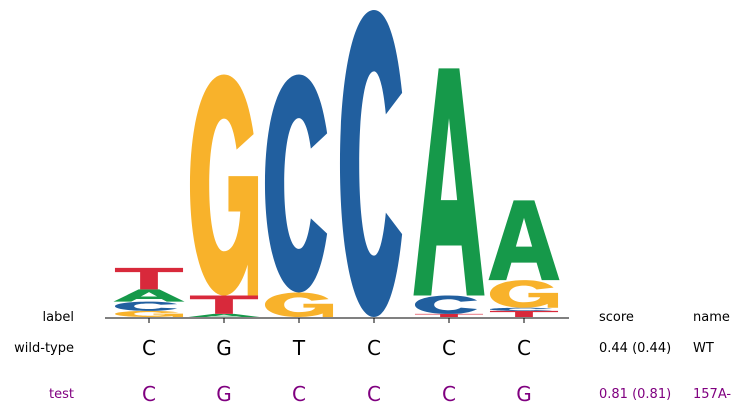 This screenshot has width=743, height=415. I want to click on name-header: name, so click(711, 317).